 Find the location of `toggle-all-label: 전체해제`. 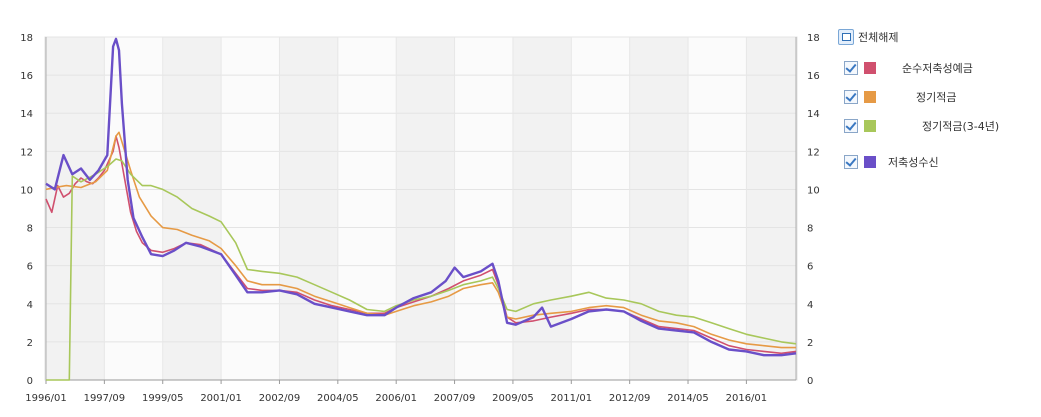

toggle-all-label: 전체해제 is located at coordinates (878, 37).